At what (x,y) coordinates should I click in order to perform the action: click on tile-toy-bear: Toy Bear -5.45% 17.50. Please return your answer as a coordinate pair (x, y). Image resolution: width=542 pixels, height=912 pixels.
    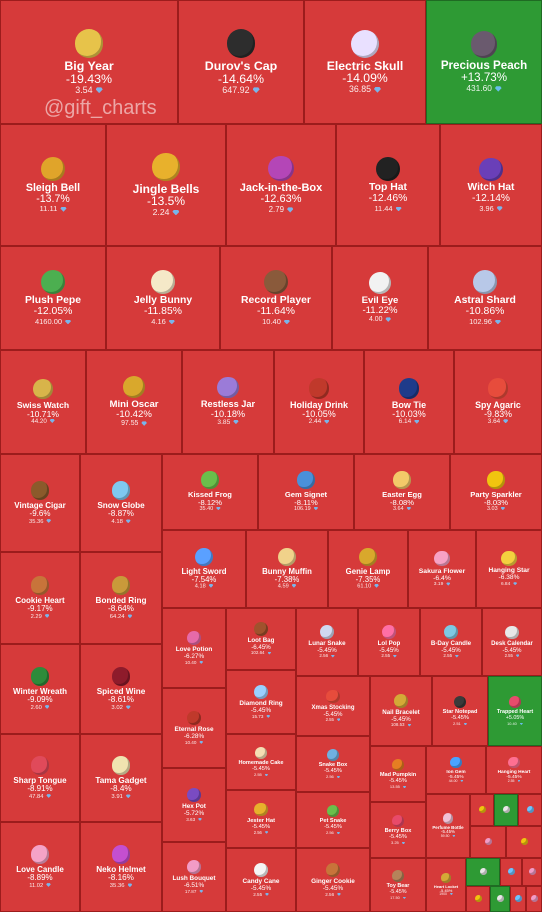
    Looking at the image, I should click on (398, 885).